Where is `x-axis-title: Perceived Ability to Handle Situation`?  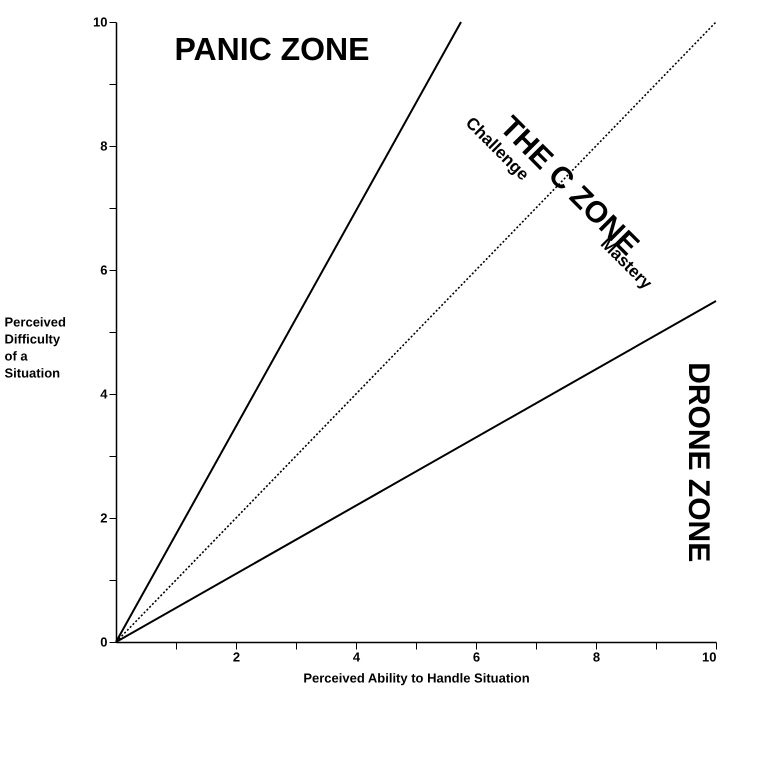
x-axis-title: Perceived Ability to Handle Situation is located at coordinates (416, 678).